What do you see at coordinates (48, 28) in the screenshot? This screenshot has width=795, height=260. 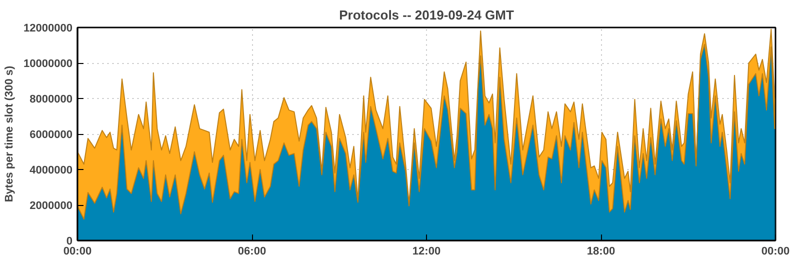 I see `y-tick-label: 12000000` at bounding box center [48, 28].